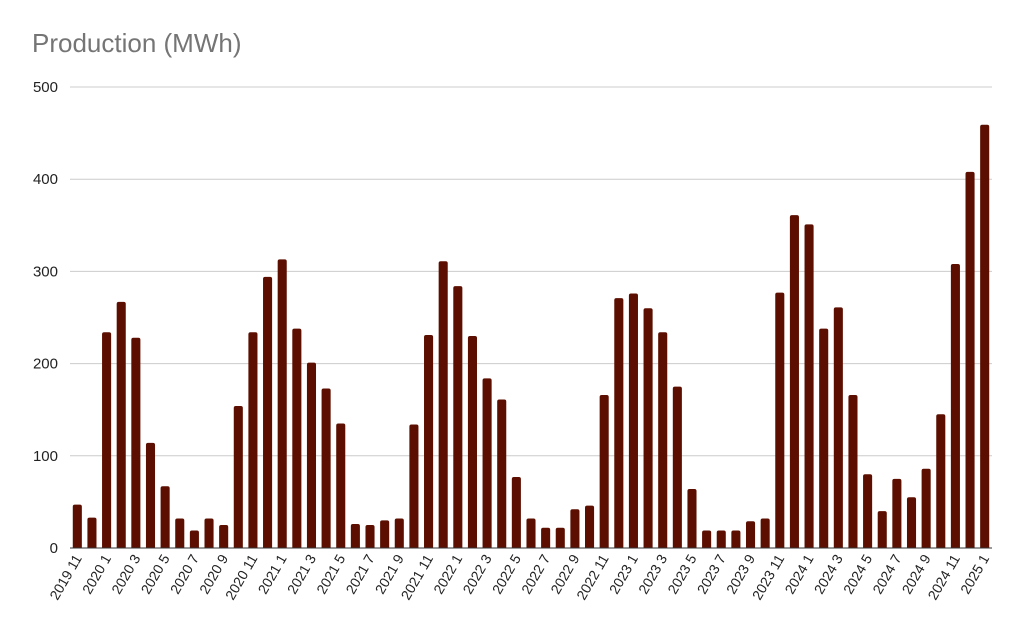 The image size is (1024, 641). I want to click on x-tick-label: 2025 1, so click(974, 573).